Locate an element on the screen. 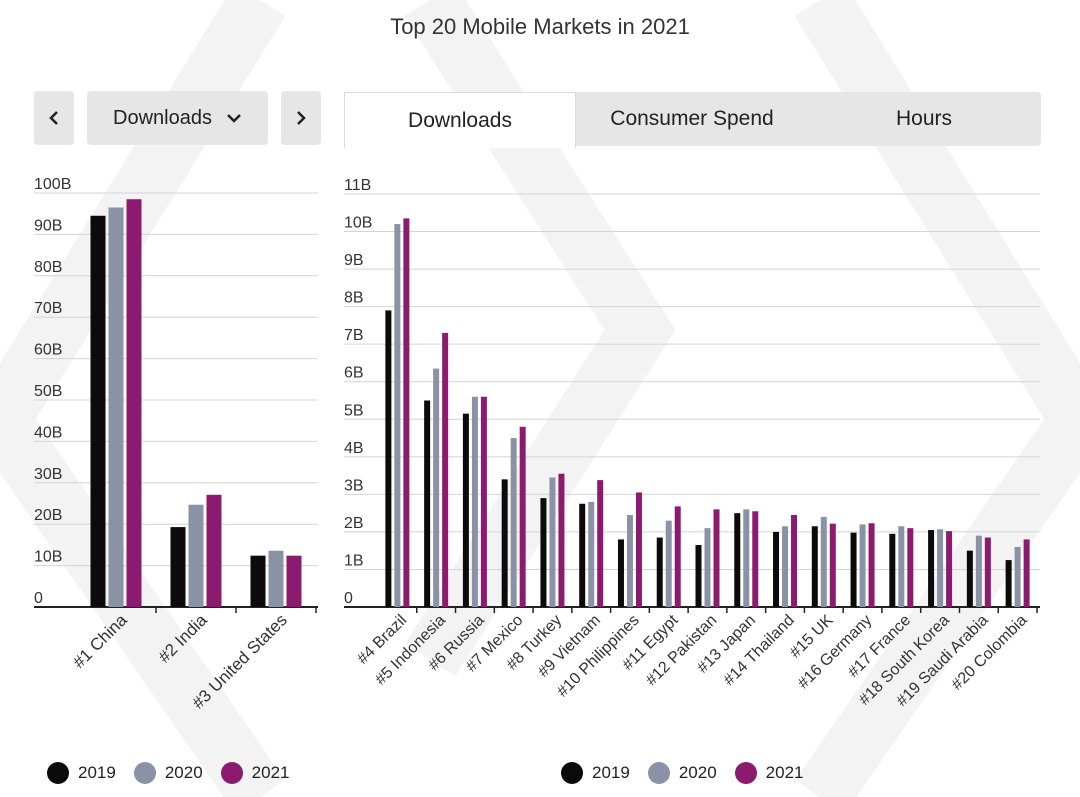  legend-right: 2019 2020 2021 is located at coordinates (686, 773).